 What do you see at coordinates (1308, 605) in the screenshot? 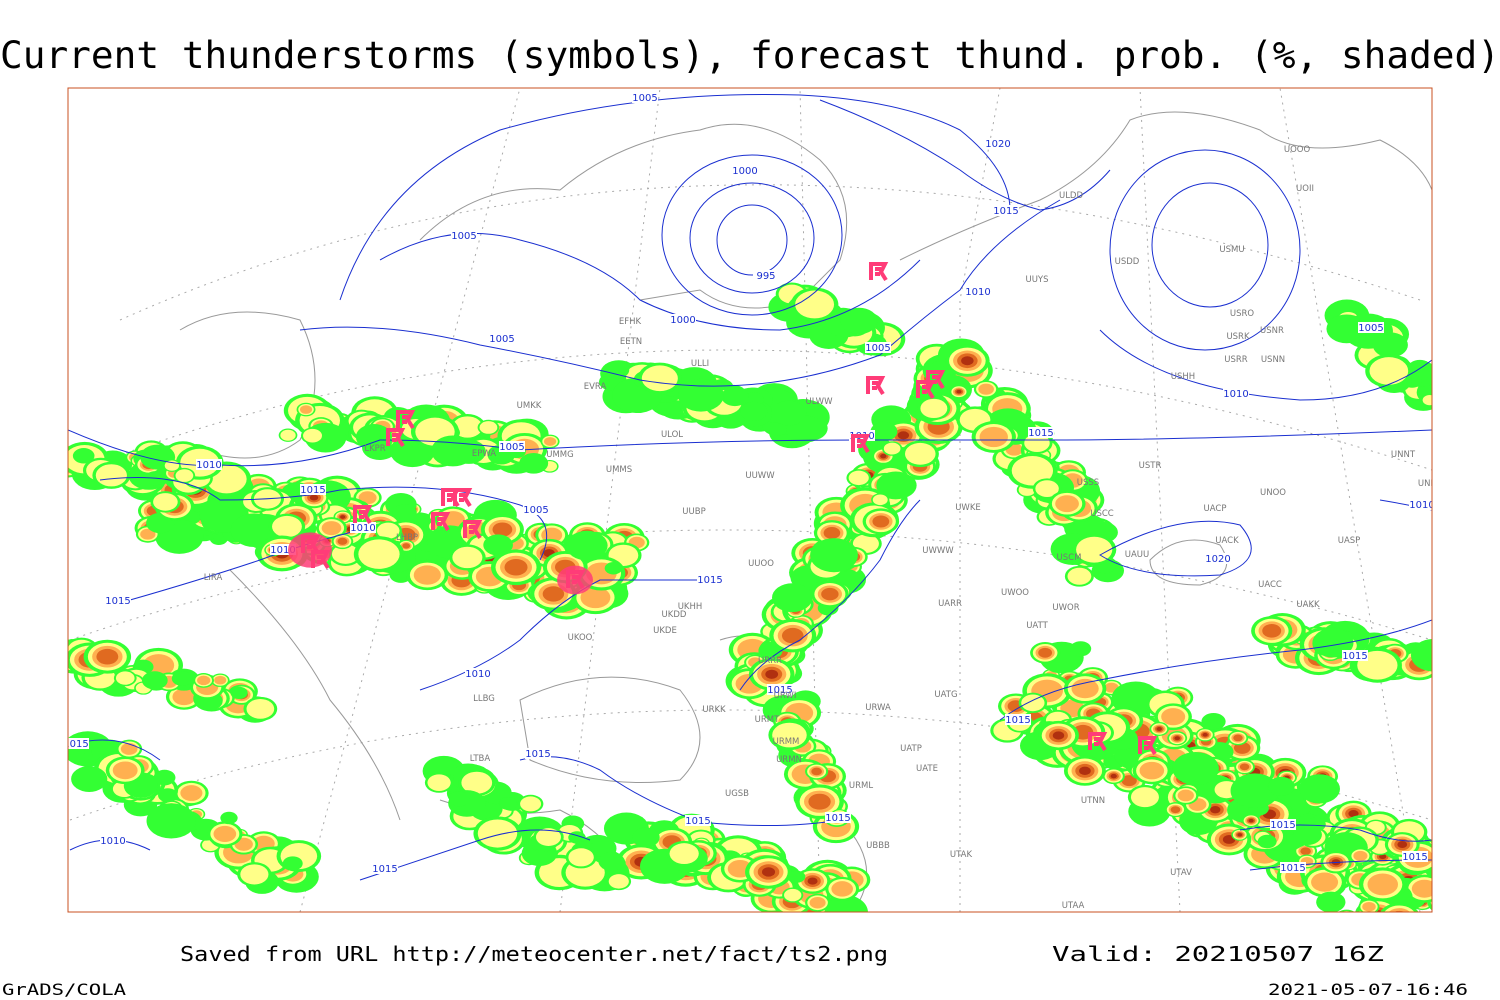
I see `station-label: UAKK` at bounding box center [1308, 605].